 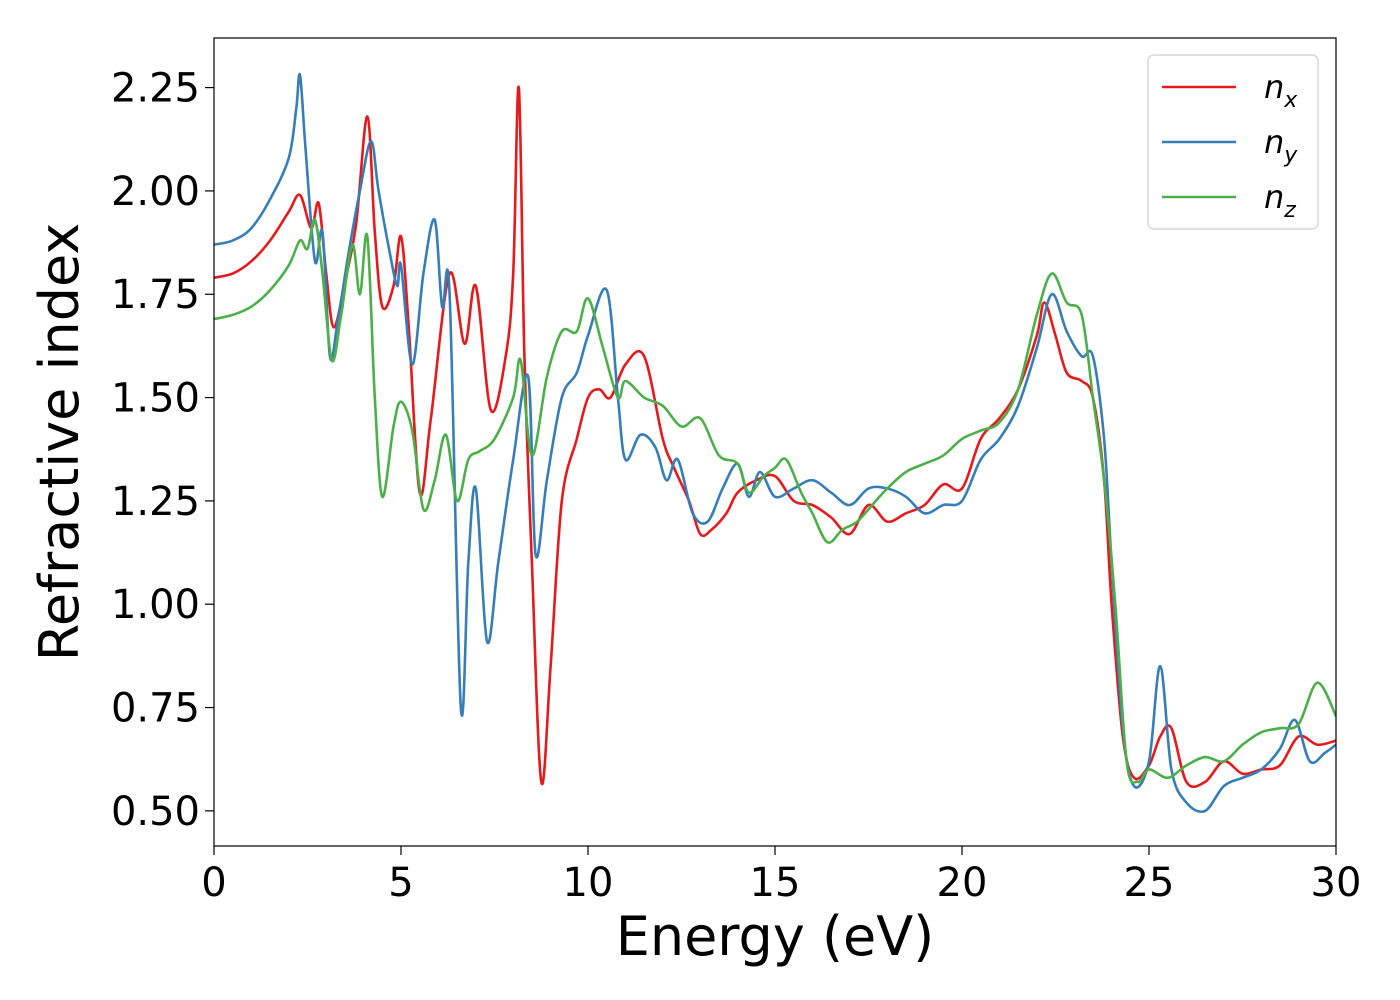 I want to click on x-tick-label: 0, so click(x=213, y=883).